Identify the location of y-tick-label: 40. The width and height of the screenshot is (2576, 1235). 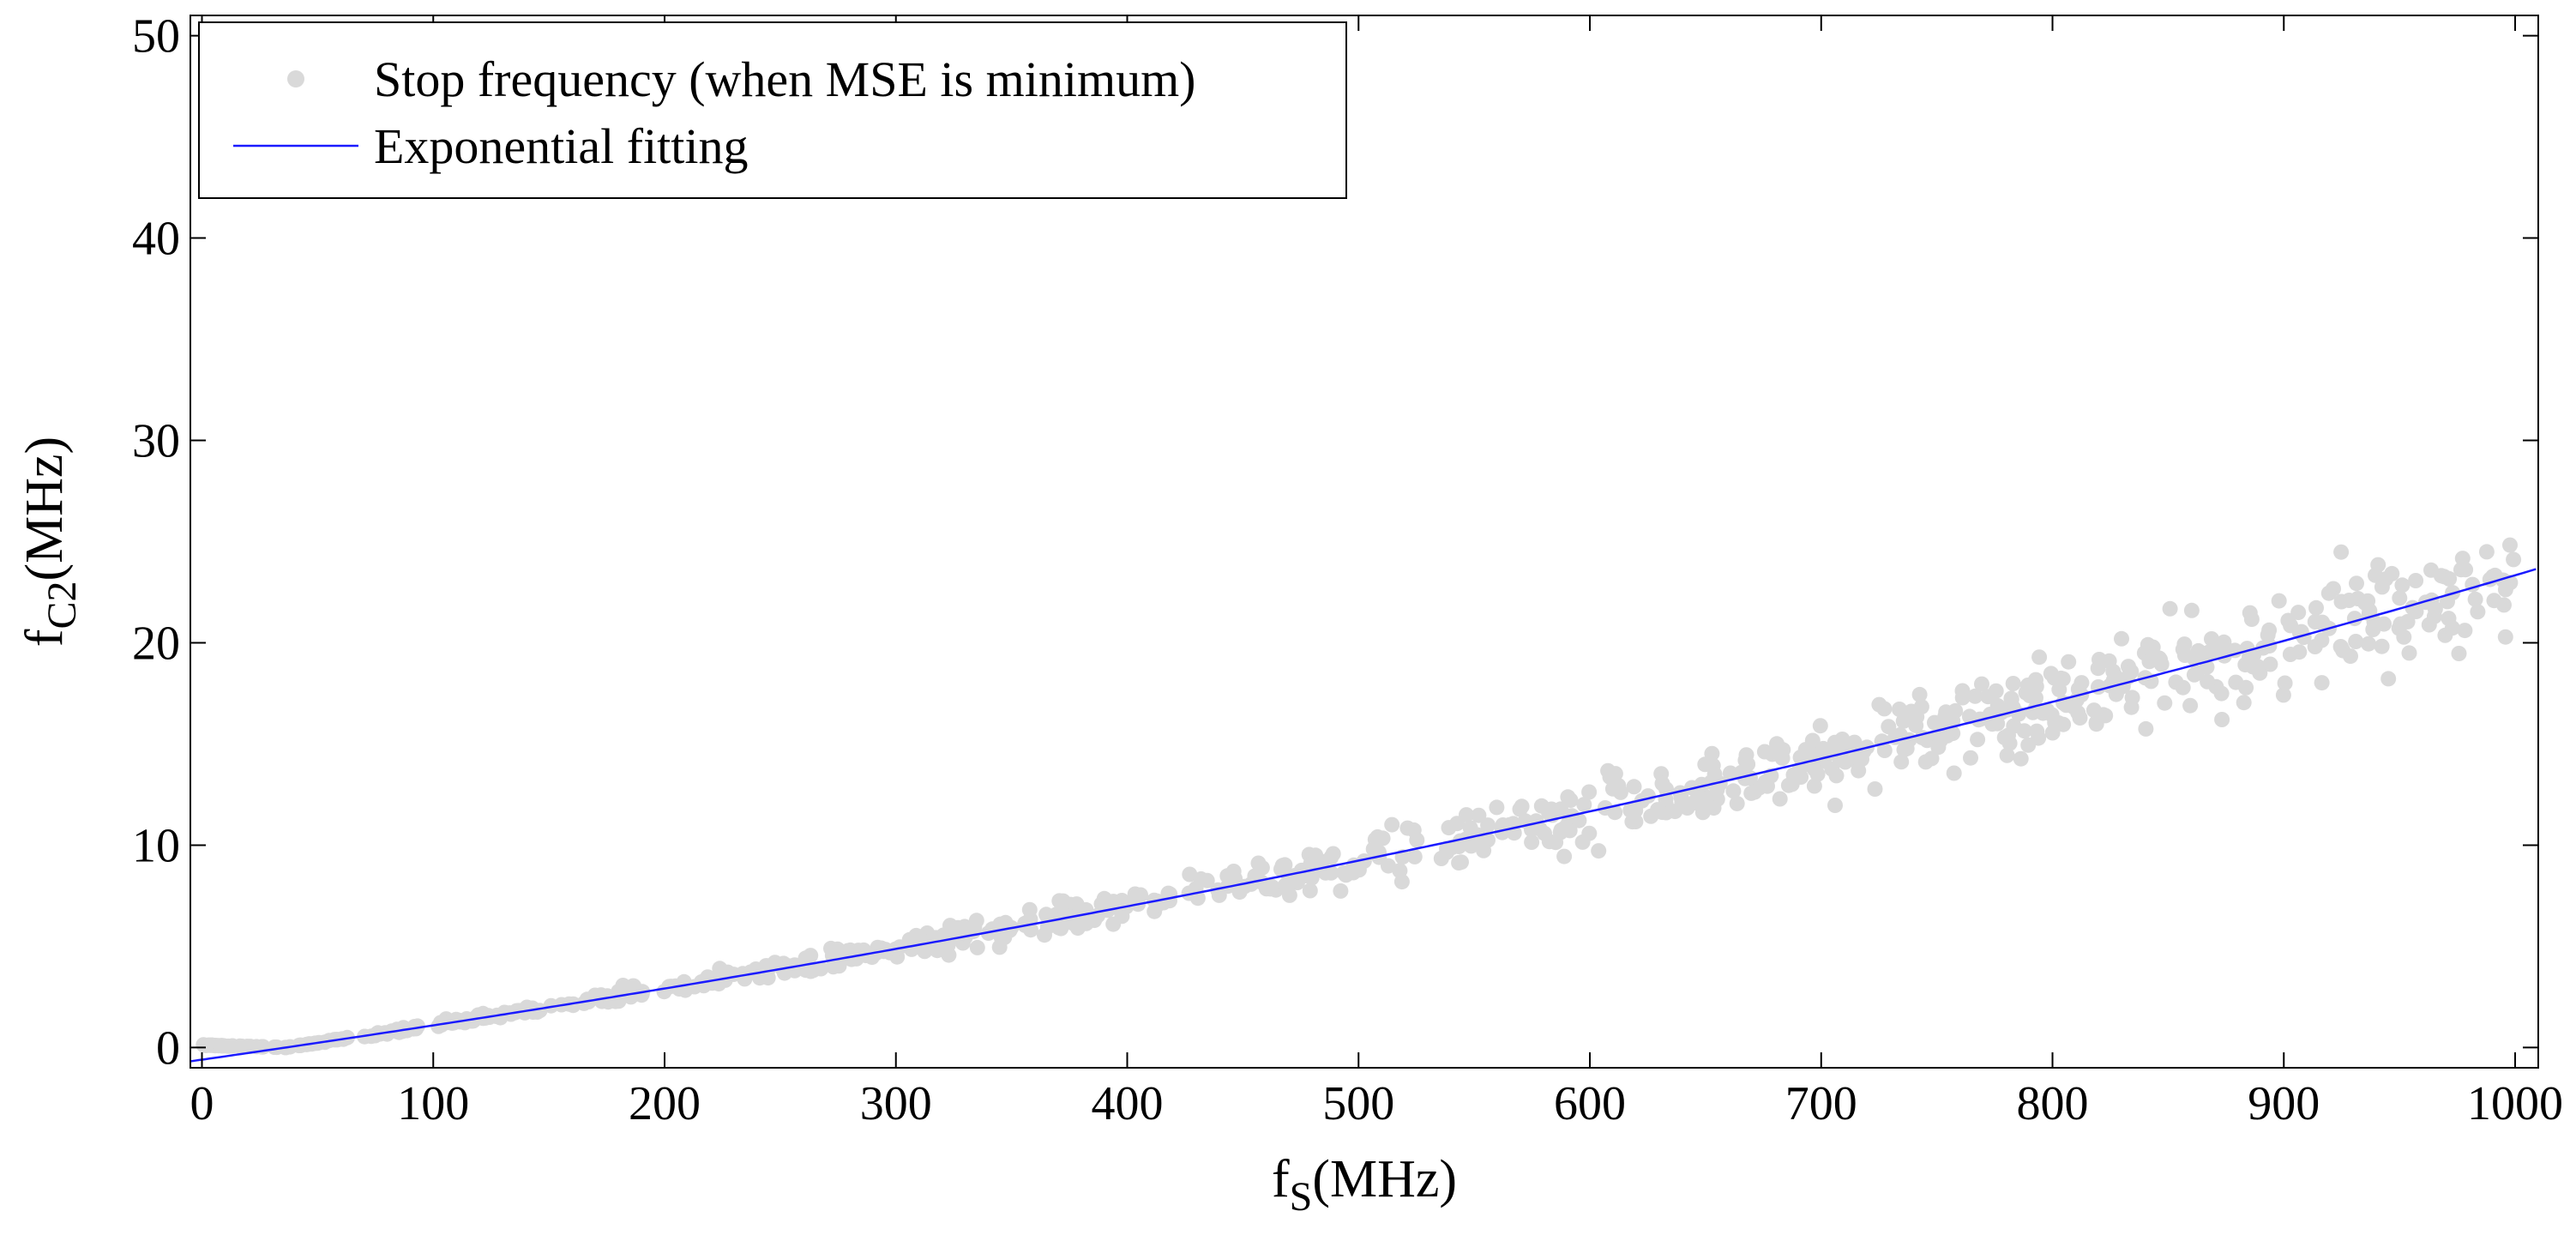
(156, 239).